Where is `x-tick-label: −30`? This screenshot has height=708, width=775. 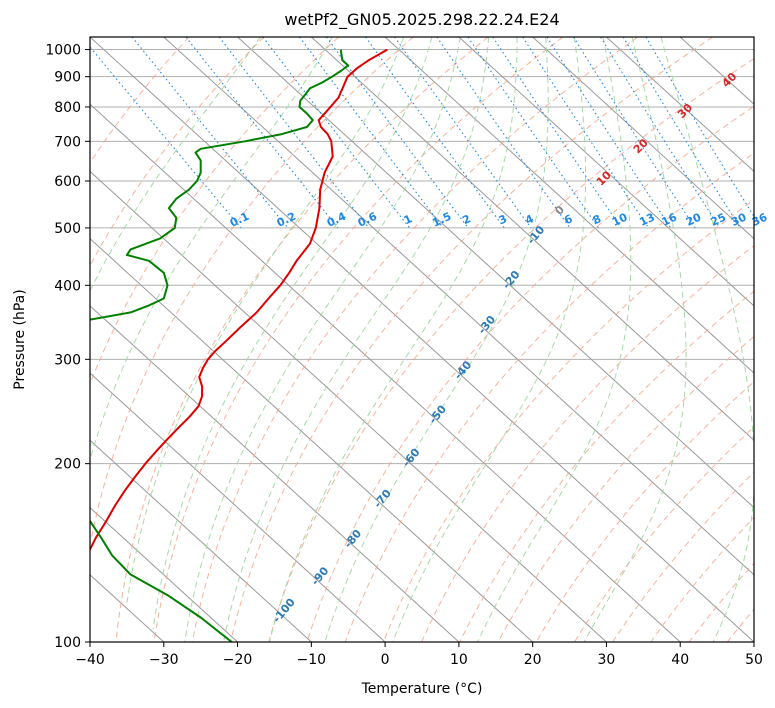 x-tick-label: −30 is located at coordinates (164, 660).